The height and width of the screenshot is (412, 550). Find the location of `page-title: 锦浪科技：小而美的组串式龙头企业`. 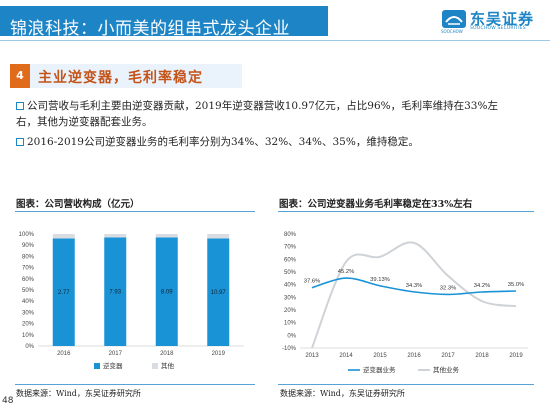

page-title: 锦浪科技：小而美的组串式龙头企业 is located at coordinates (150, 29).